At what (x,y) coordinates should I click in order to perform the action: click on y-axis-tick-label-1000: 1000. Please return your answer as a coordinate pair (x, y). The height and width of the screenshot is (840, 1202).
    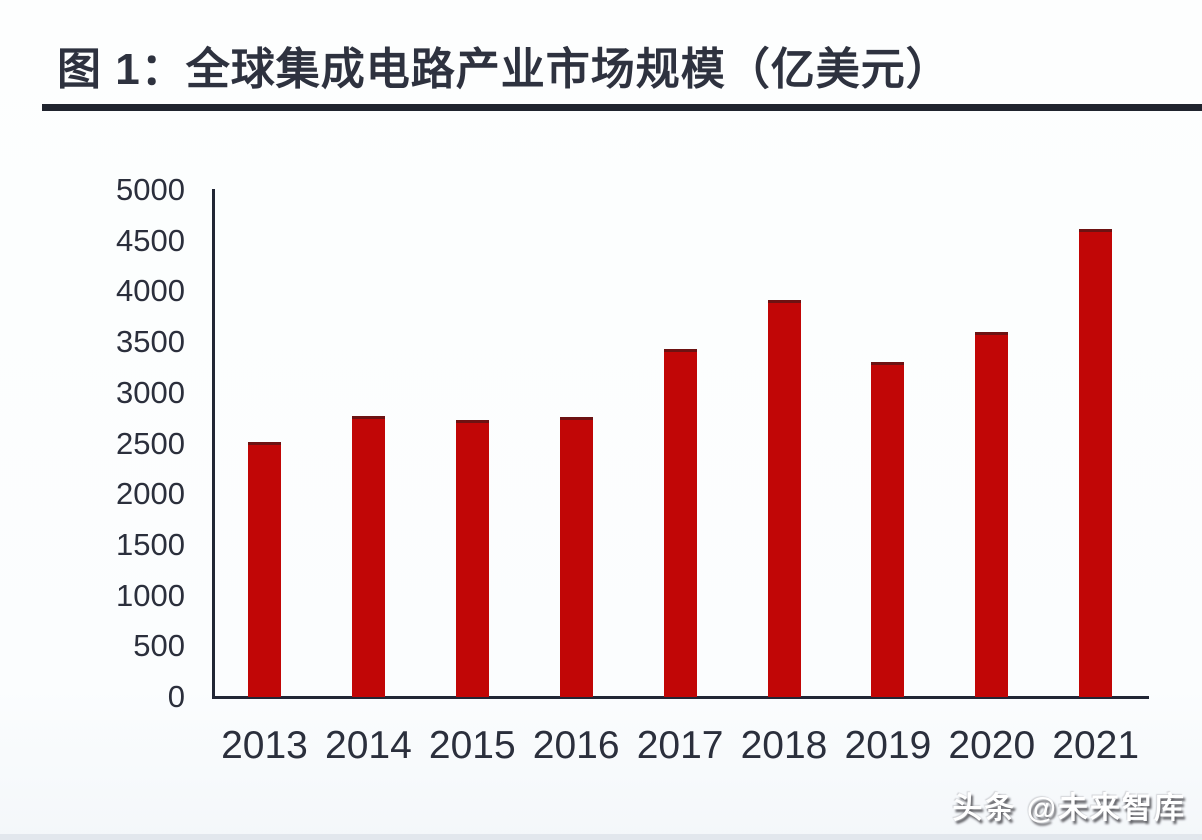
    Looking at the image, I should click on (150, 595).